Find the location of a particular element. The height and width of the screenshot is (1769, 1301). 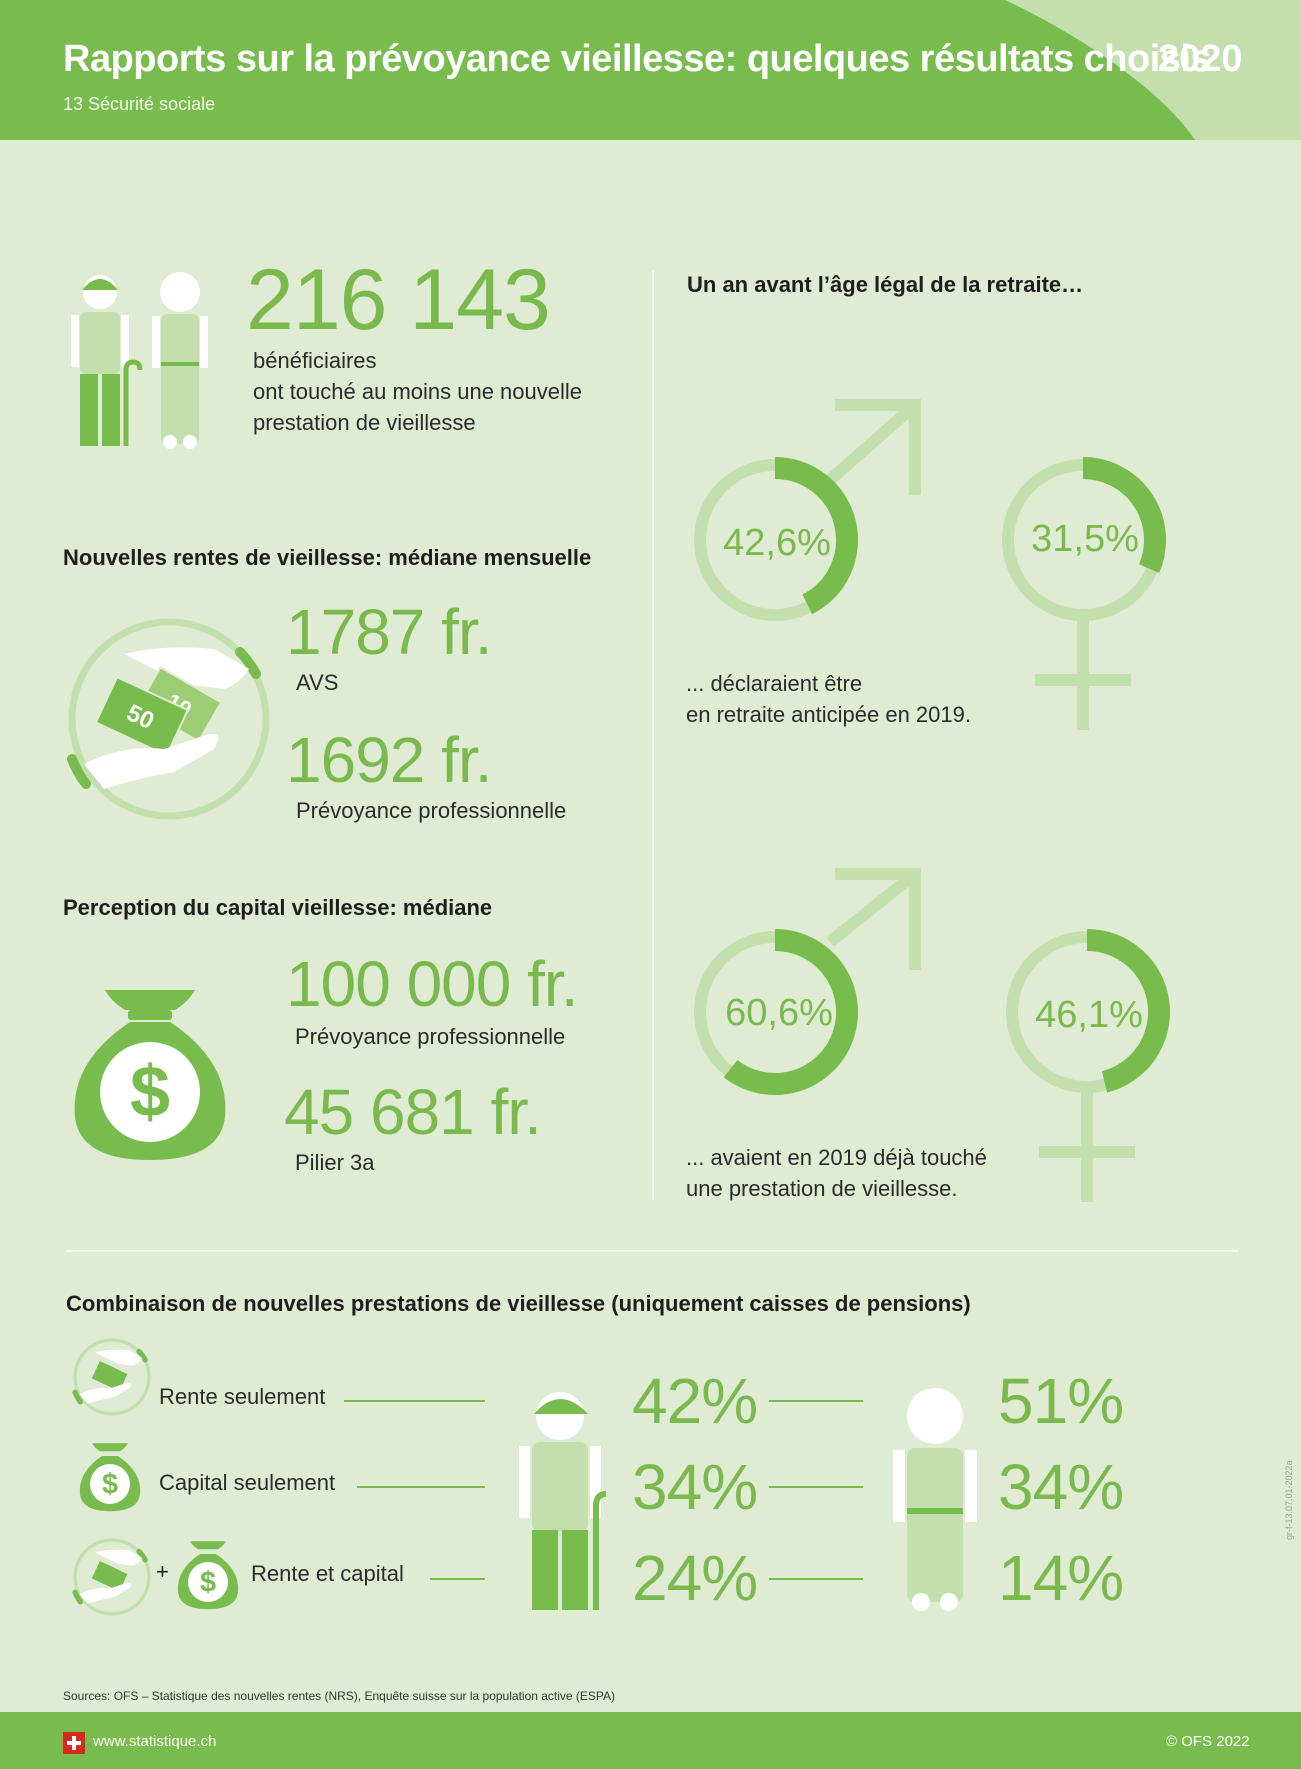

combo-row2-women: 34% is located at coordinates (1061, 1487).